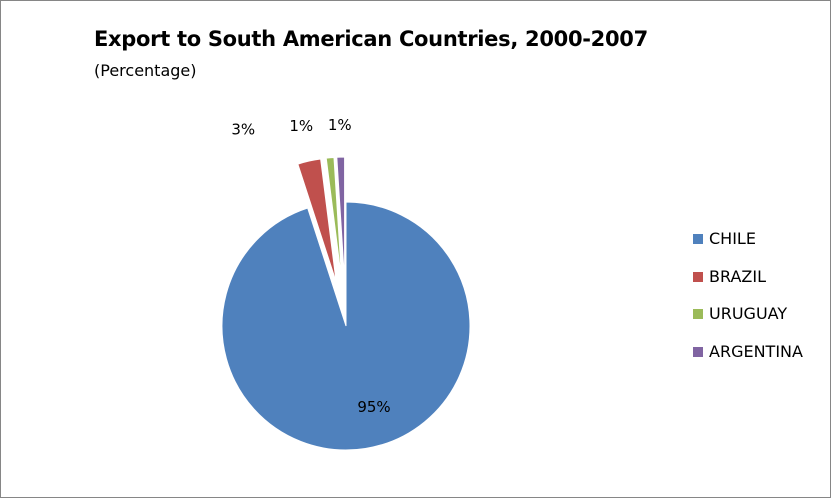  What do you see at coordinates (317, 220) in the screenshot?
I see `pie-slice-brazil` at bounding box center [317, 220].